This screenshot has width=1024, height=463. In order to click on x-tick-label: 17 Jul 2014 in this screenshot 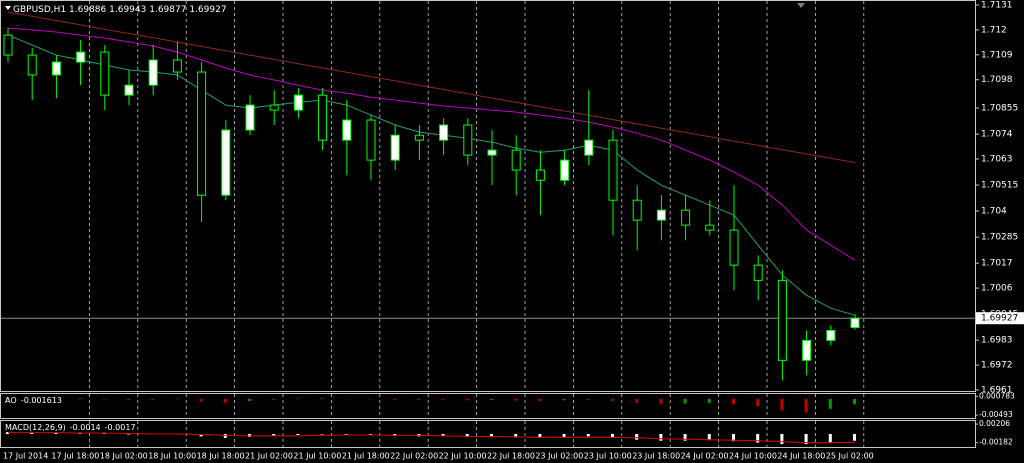, I will do `click(25, 456)`.